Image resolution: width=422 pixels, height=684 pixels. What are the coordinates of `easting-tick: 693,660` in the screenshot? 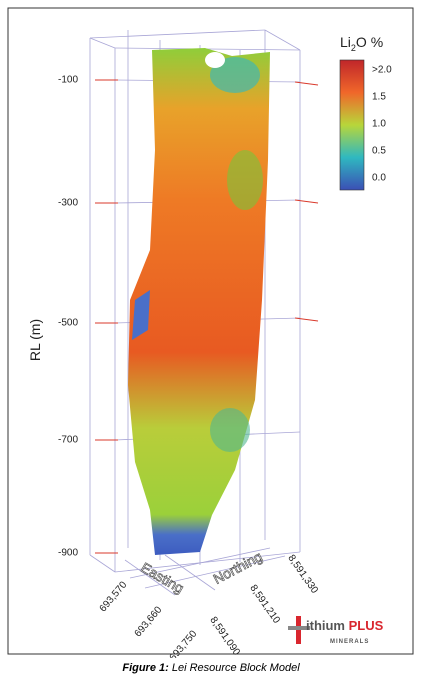 It's located at (149, 621).